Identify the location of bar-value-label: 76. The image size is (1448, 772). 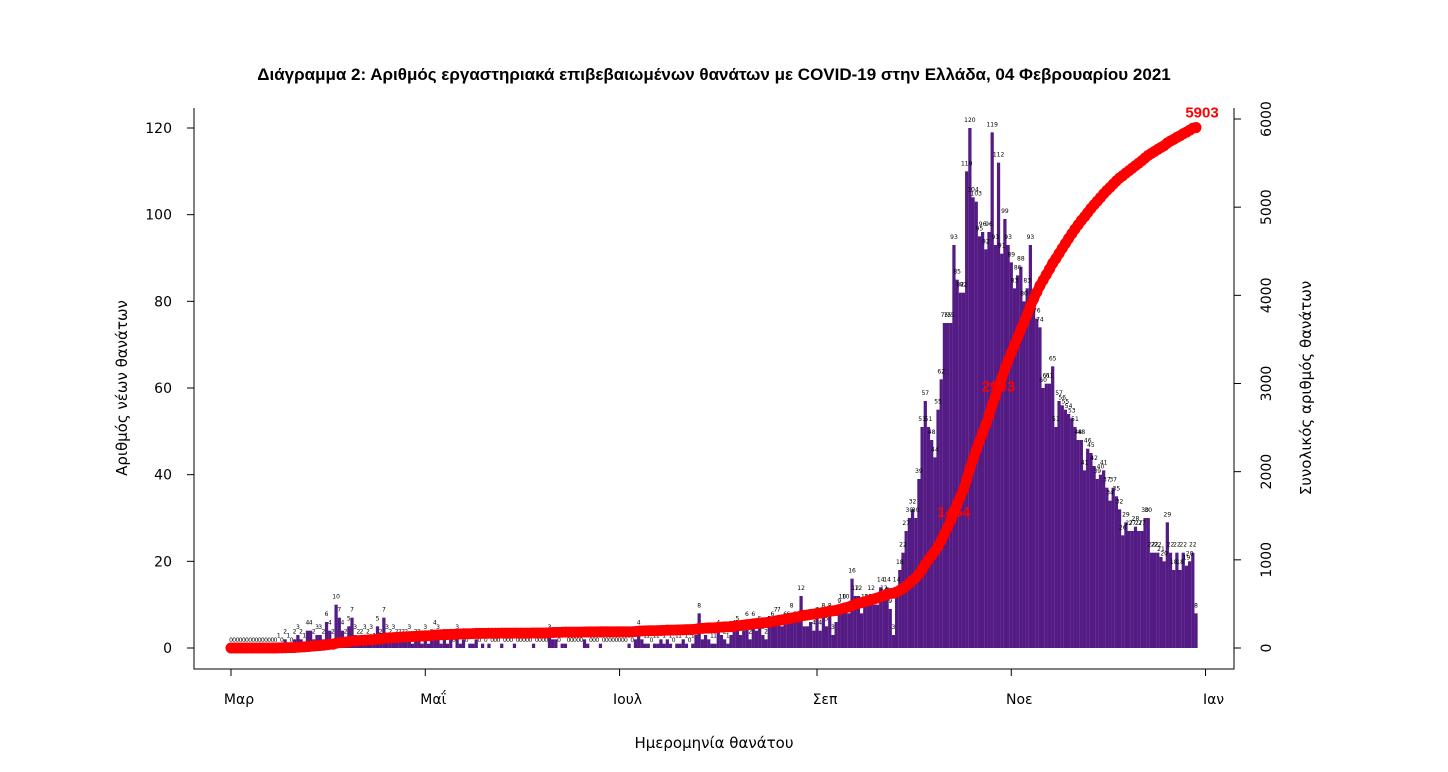
(1037, 311).